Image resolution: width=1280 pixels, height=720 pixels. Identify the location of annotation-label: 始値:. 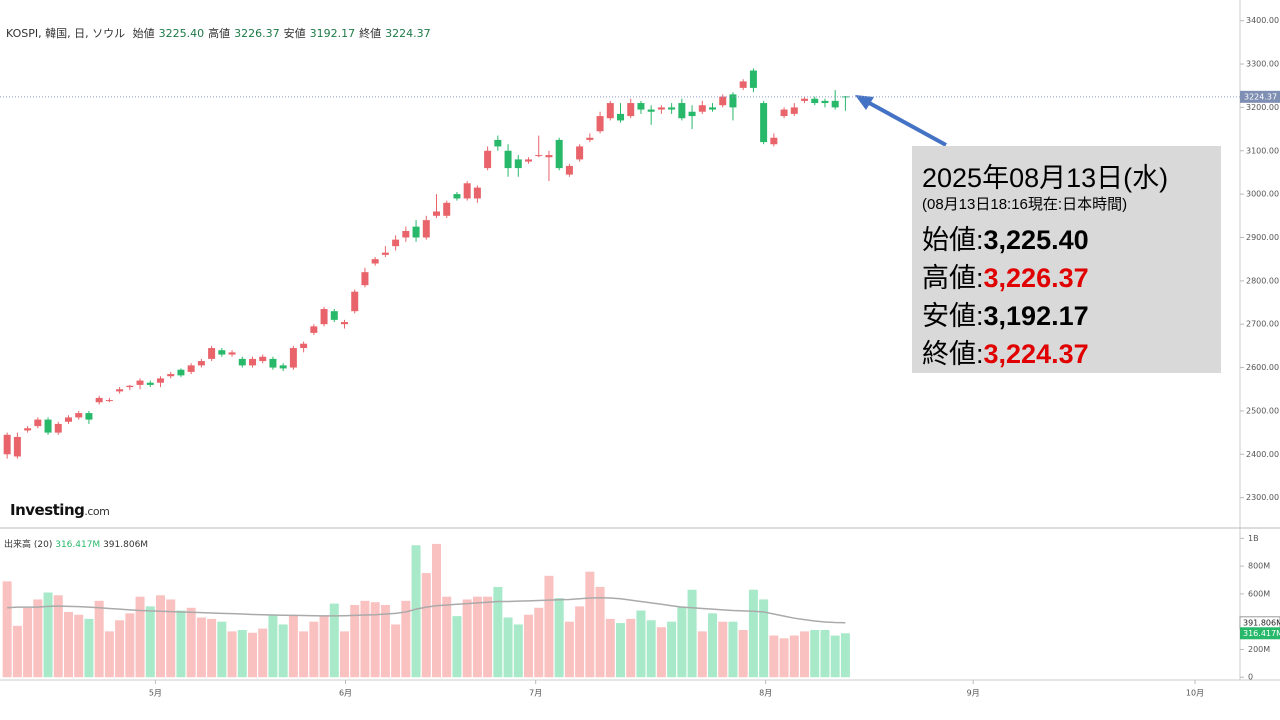
(953, 240).